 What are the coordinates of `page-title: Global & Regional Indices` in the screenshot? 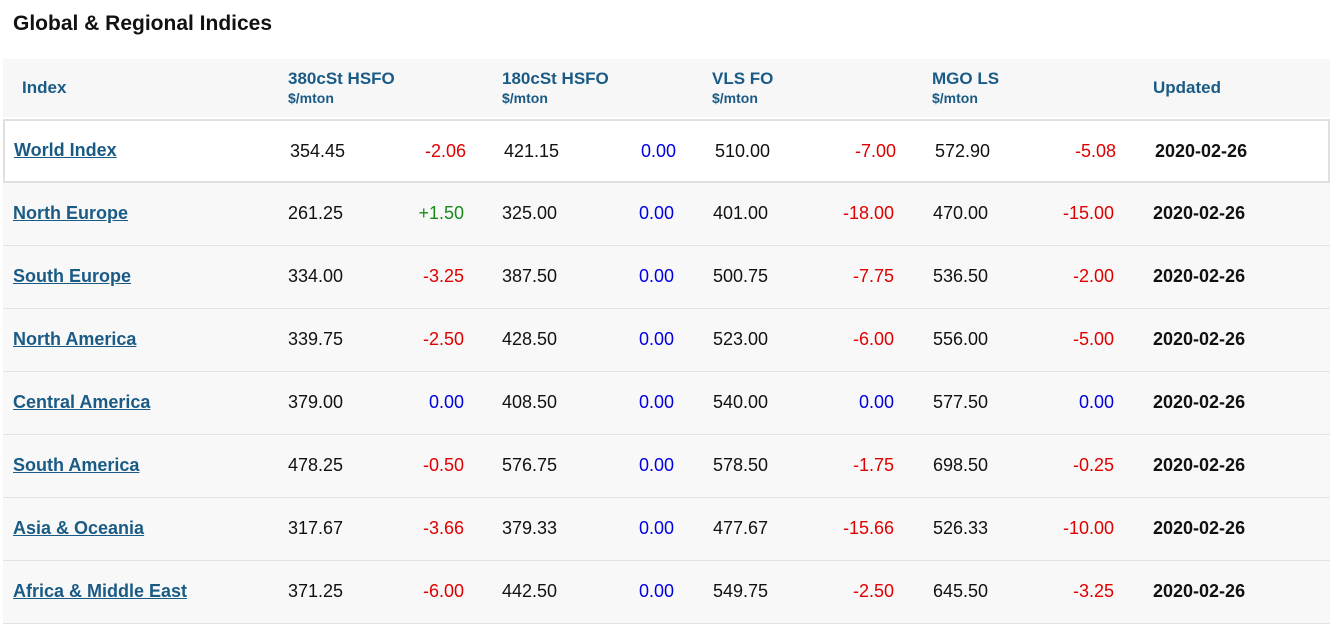 It's located at (143, 23).